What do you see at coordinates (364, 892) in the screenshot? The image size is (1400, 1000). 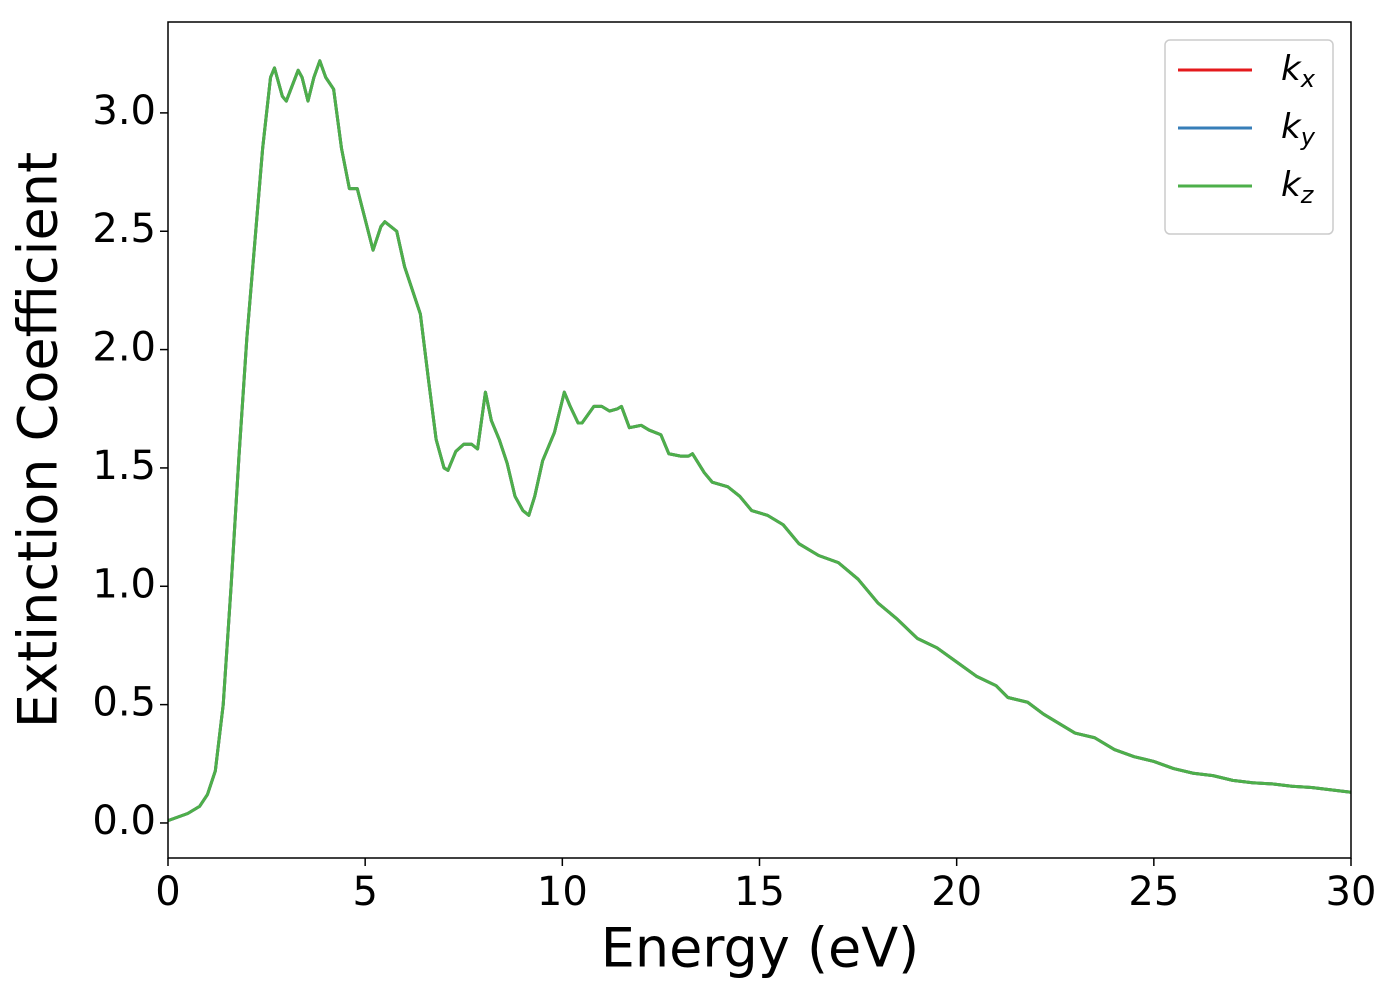 I see `x-tick-label: 5` at bounding box center [364, 892].